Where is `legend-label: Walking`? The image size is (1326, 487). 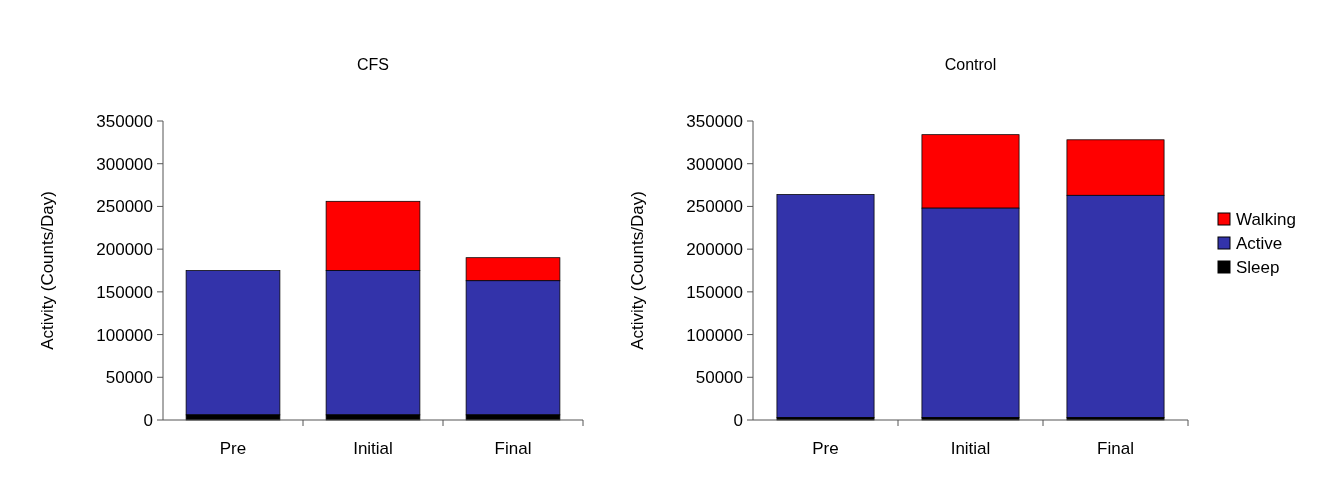 legend-label: Walking is located at coordinates (1266, 219).